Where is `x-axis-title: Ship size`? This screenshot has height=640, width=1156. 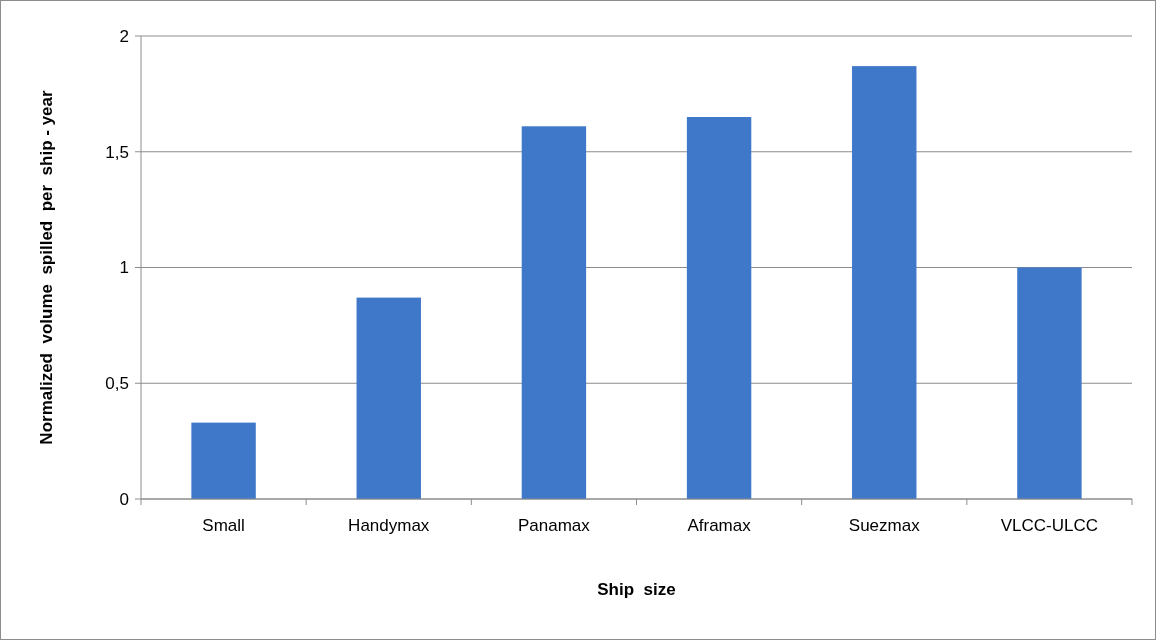 x-axis-title: Ship size is located at coordinates (636, 589).